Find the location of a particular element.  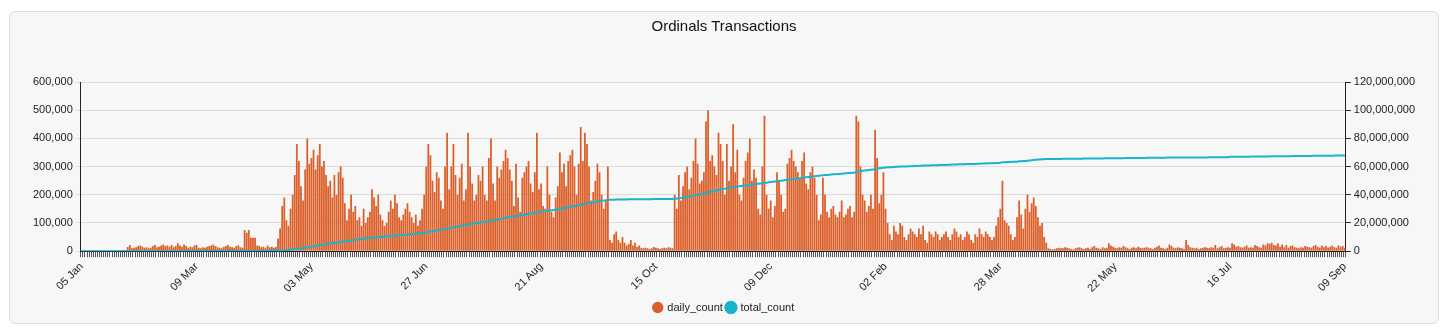

x-tick-label: 28 Mar is located at coordinates (988, 276).